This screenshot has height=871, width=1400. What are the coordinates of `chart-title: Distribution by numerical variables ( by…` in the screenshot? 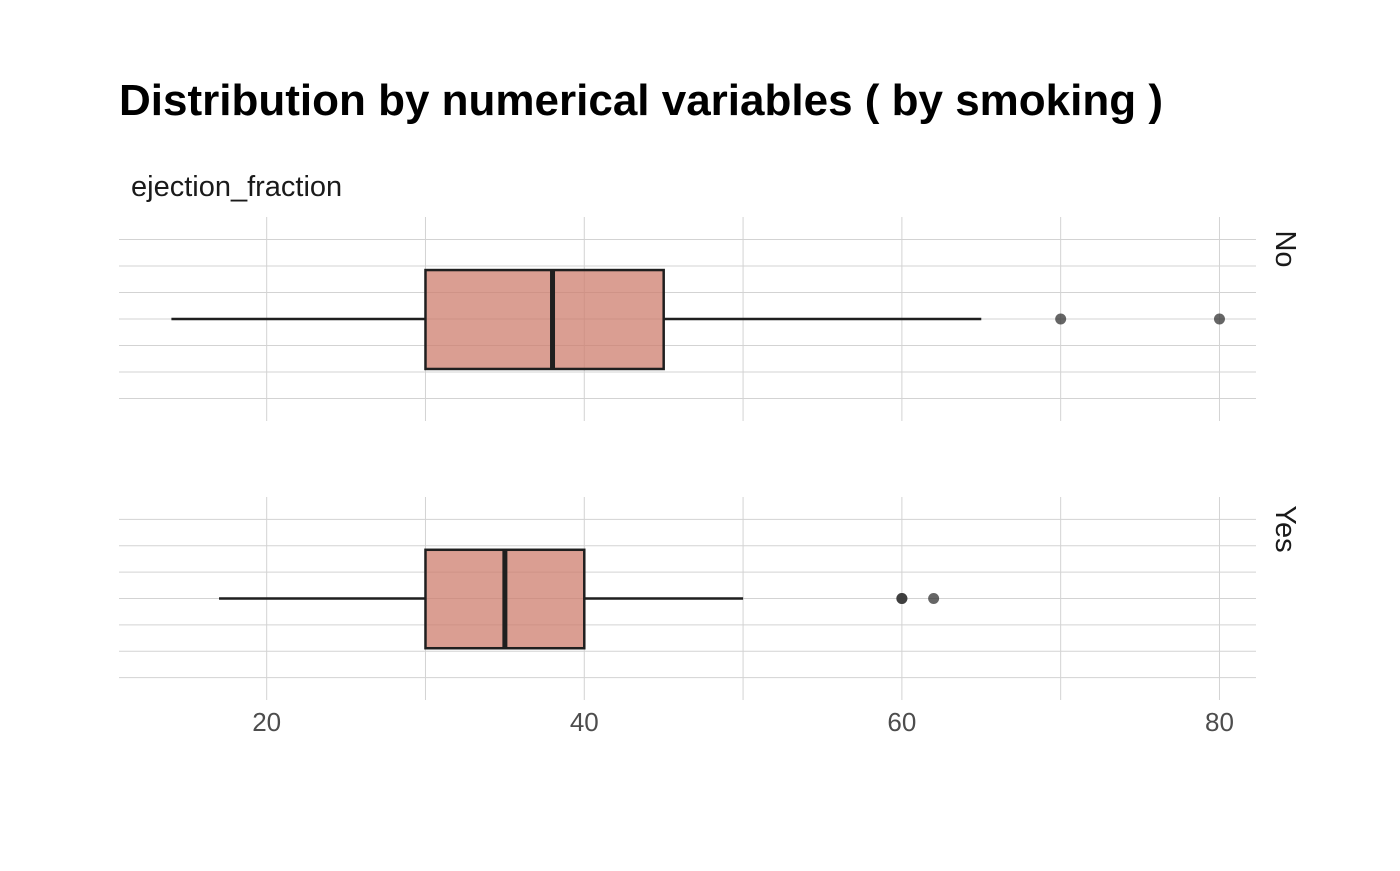 It's located at (641, 100).